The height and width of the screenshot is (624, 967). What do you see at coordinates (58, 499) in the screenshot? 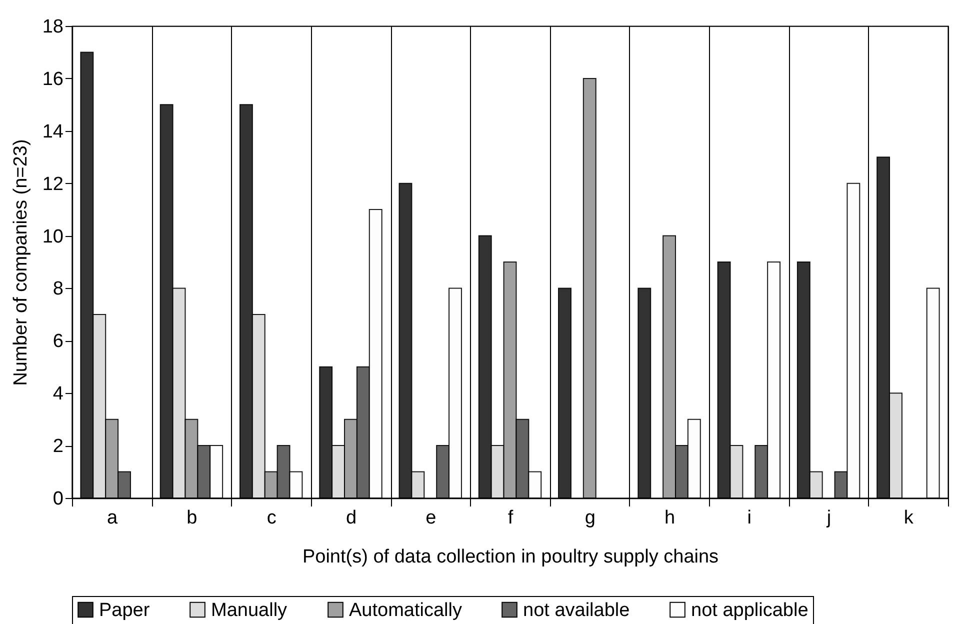
I see `y-tick-label: 0` at bounding box center [58, 499].